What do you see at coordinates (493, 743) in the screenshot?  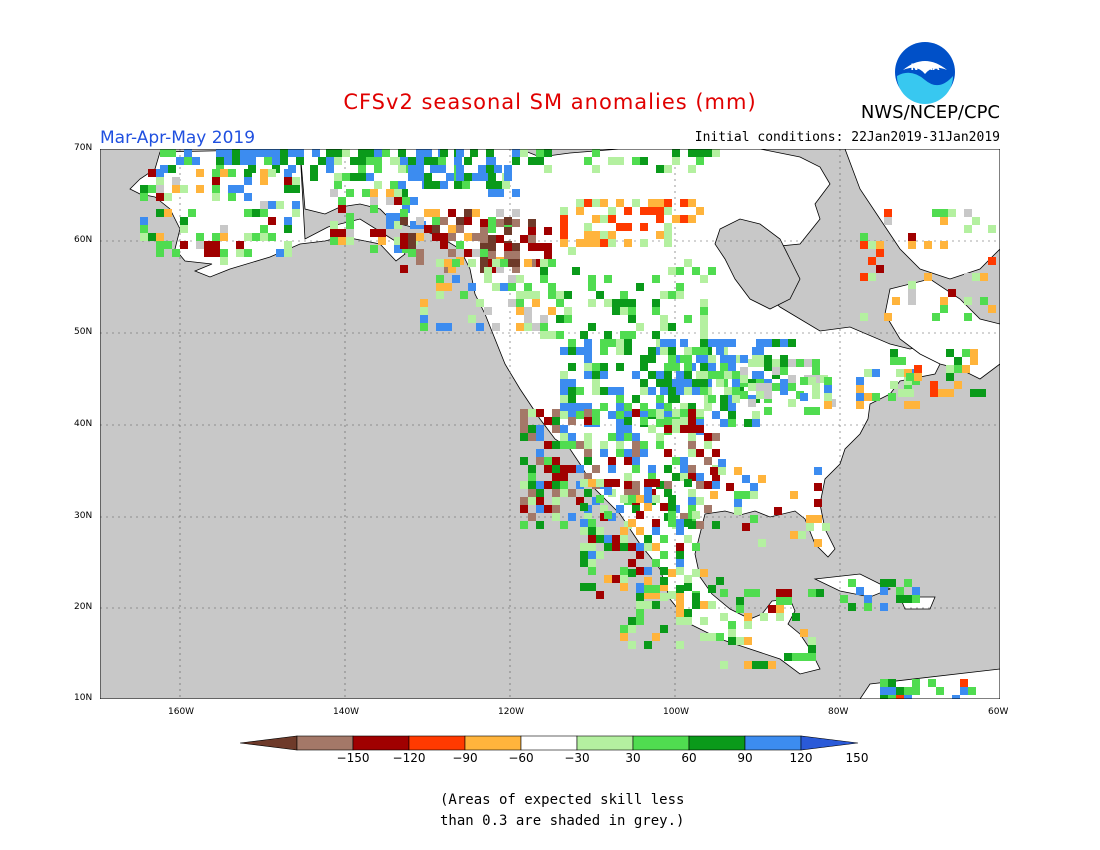 I see `colorbar-segment` at bounding box center [493, 743].